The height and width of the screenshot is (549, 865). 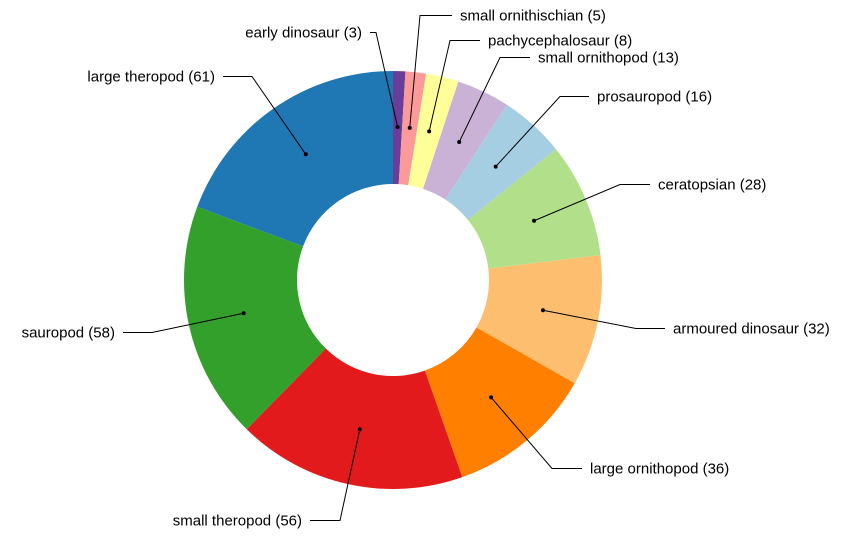 I want to click on slice-sauropod, so click(x=254, y=318).